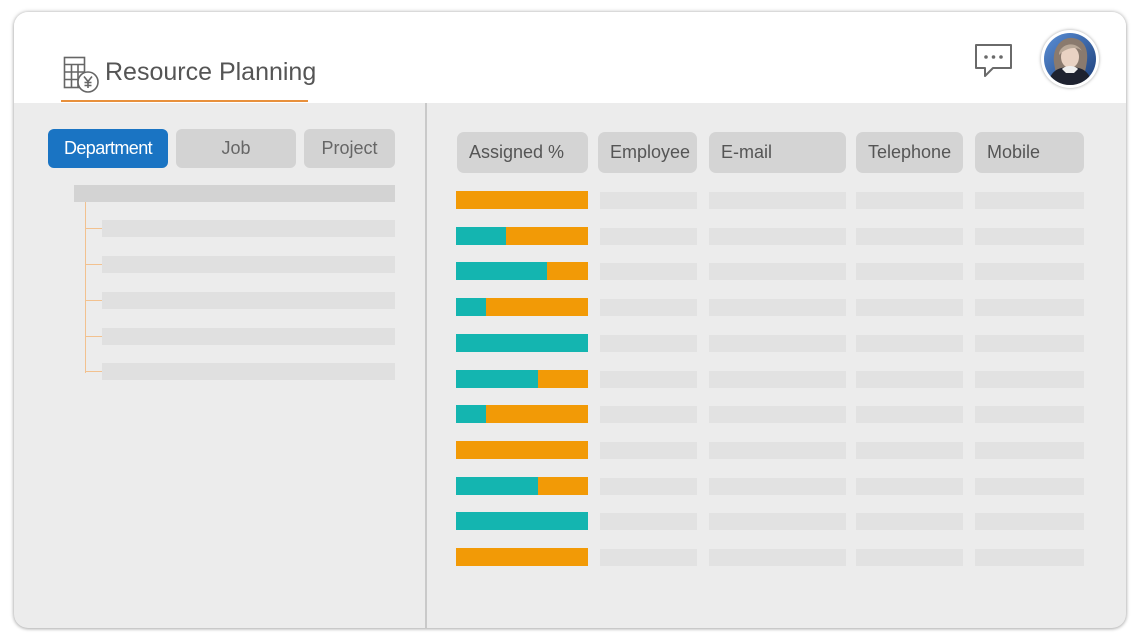 The height and width of the screenshot is (640, 1140). I want to click on user-avatar, so click(1070, 59).